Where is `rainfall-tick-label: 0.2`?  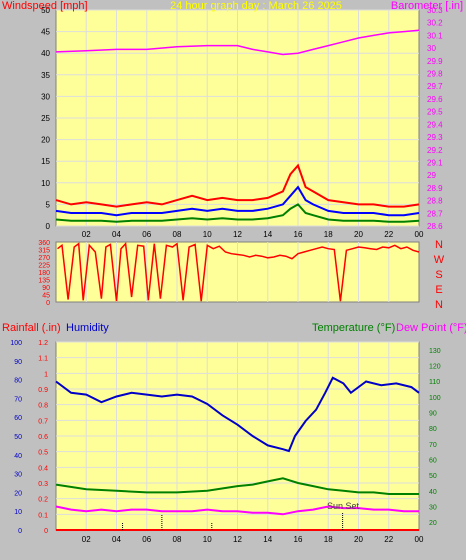 rainfall-tick-label: 0.2 is located at coordinates (43, 500).